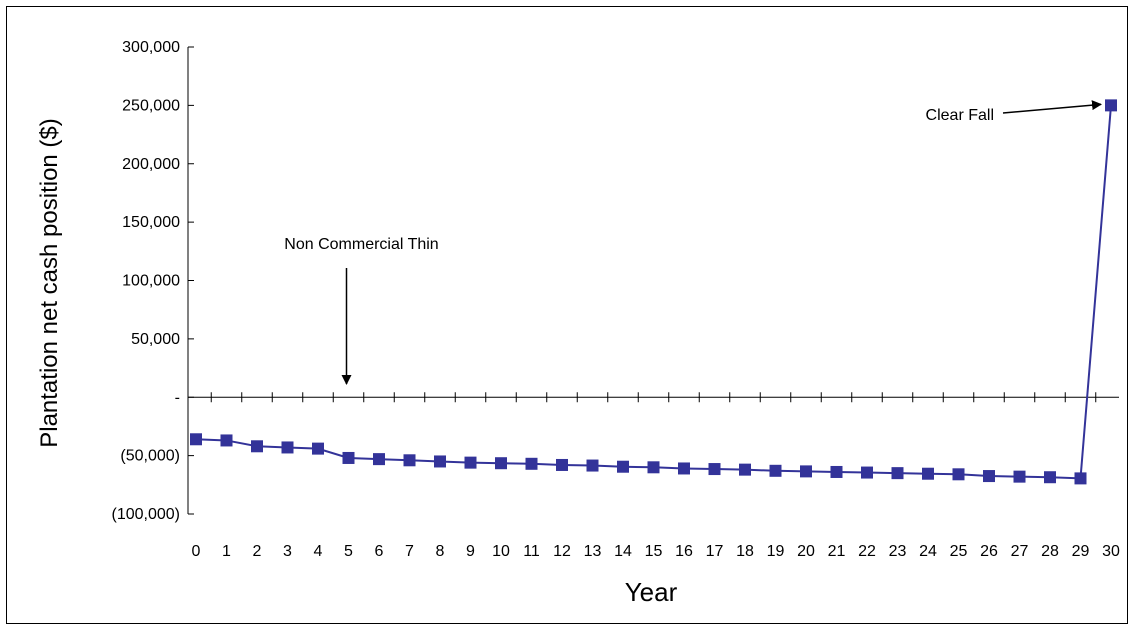  I want to click on x-tick-label: 27, so click(1020, 551).